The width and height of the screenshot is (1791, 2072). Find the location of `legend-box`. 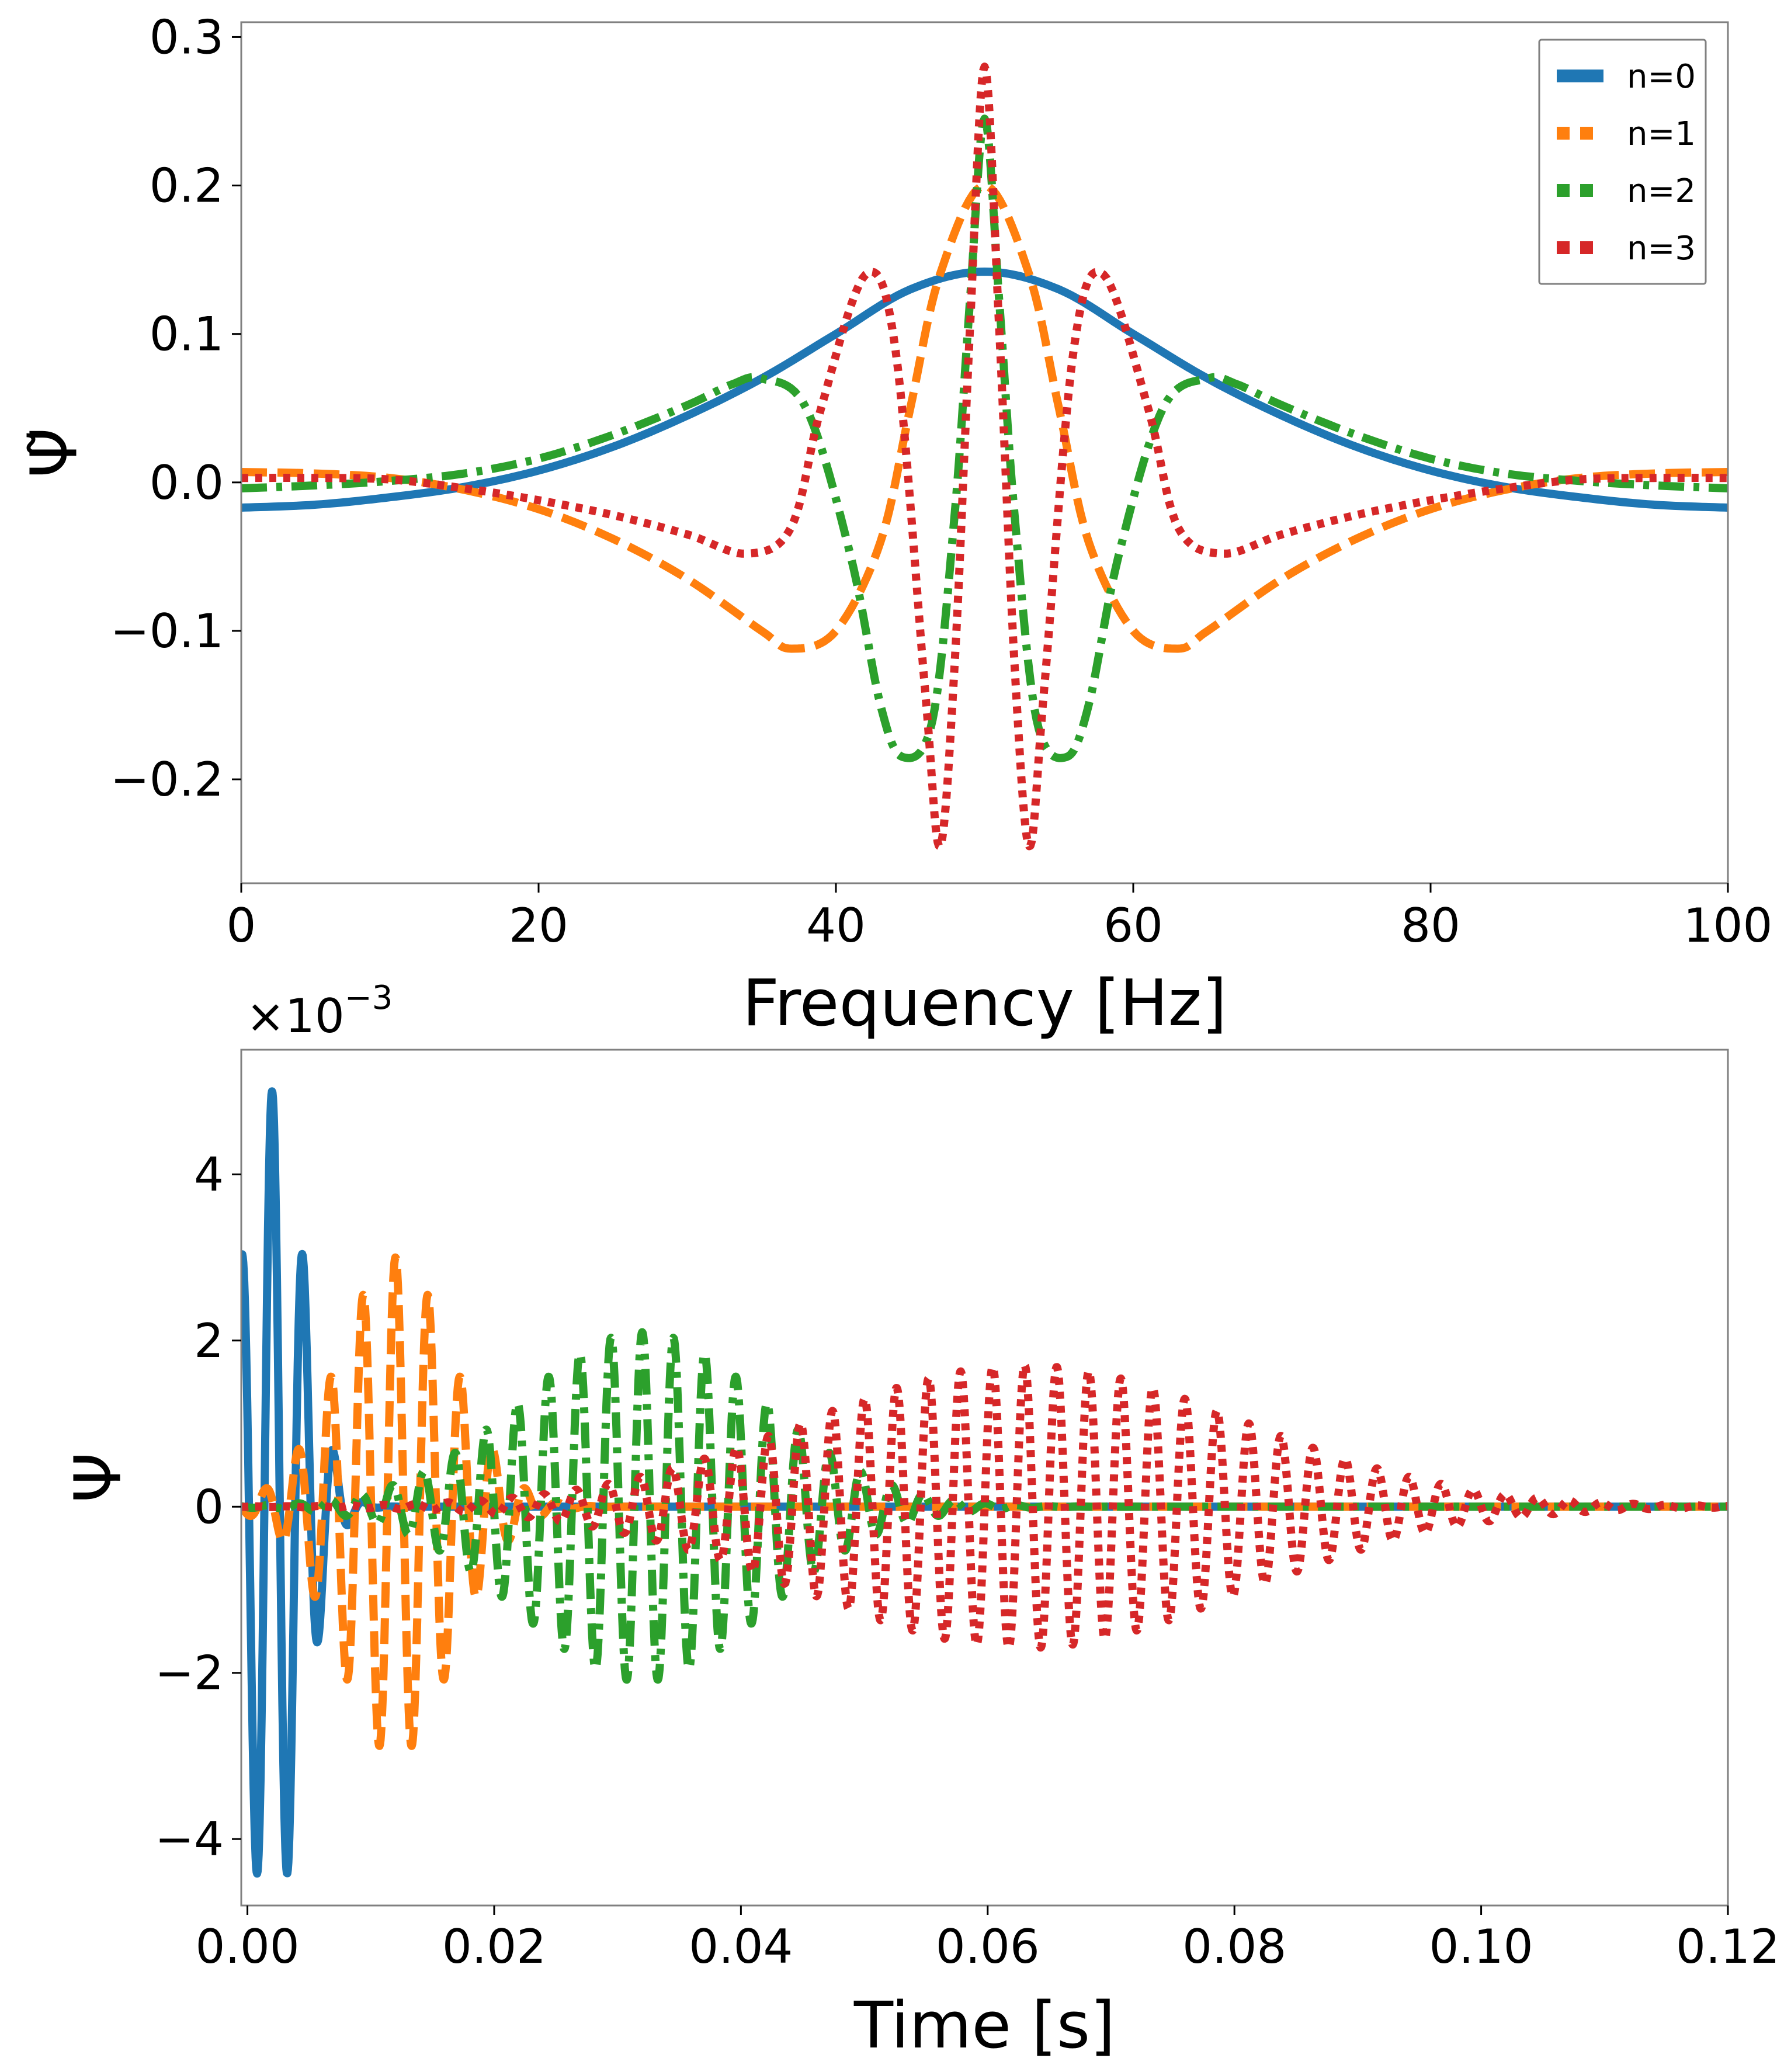

legend-box is located at coordinates (1623, 162).